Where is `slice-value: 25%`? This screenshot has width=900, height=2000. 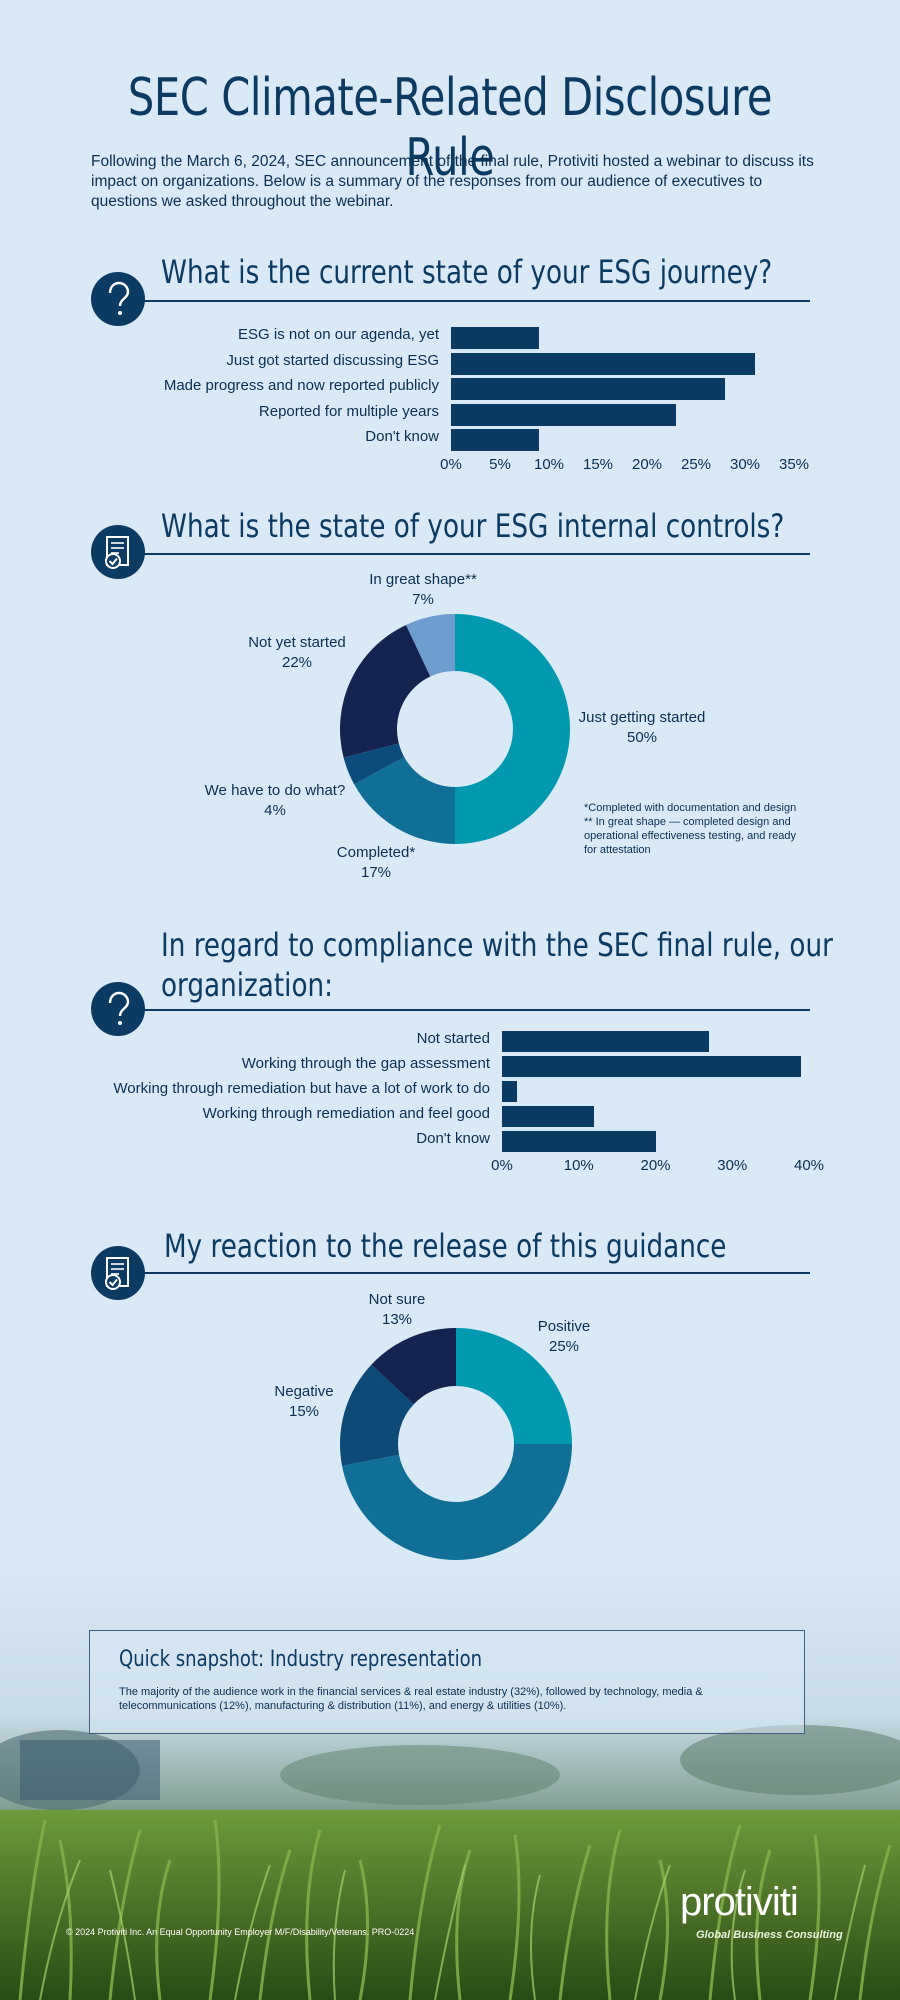 slice-value: 25% is located at coordinates (564, 1346).